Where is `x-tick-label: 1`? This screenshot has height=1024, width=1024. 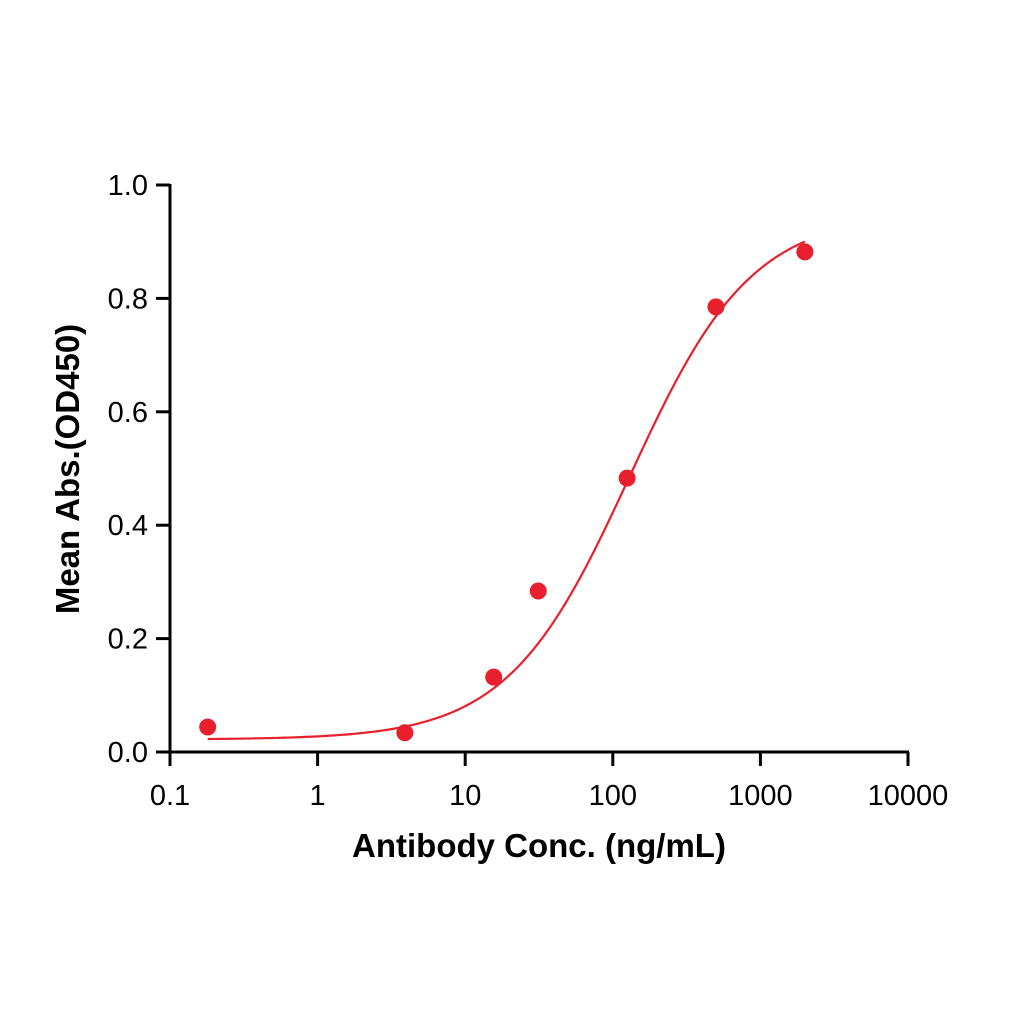
x-tick-label: 1 is located at coordinates (318, 796).